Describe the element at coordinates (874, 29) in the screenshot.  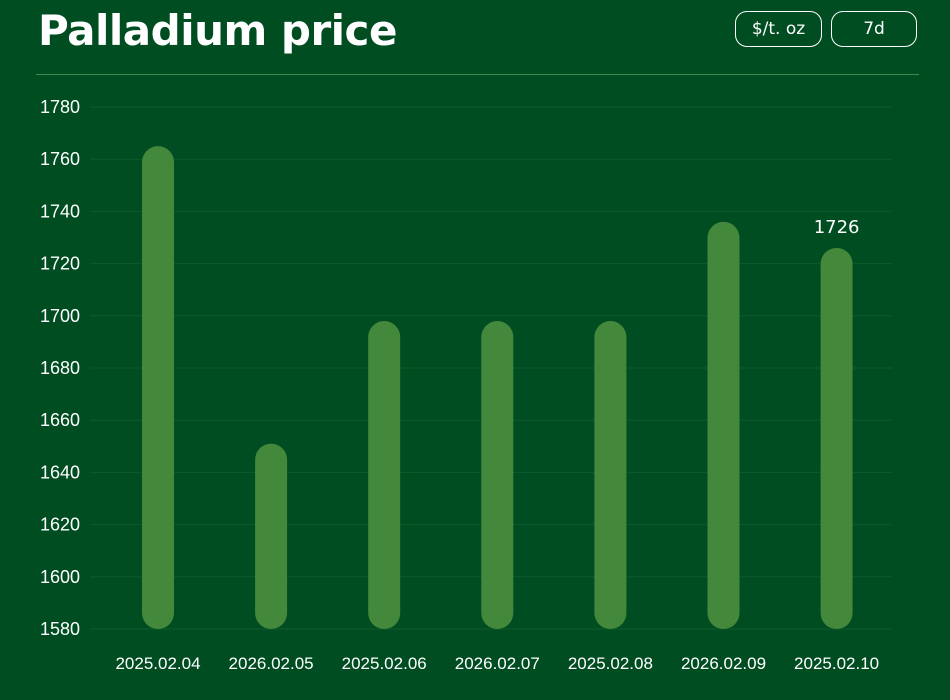
I see `range-selector-button: 7d` at that location.